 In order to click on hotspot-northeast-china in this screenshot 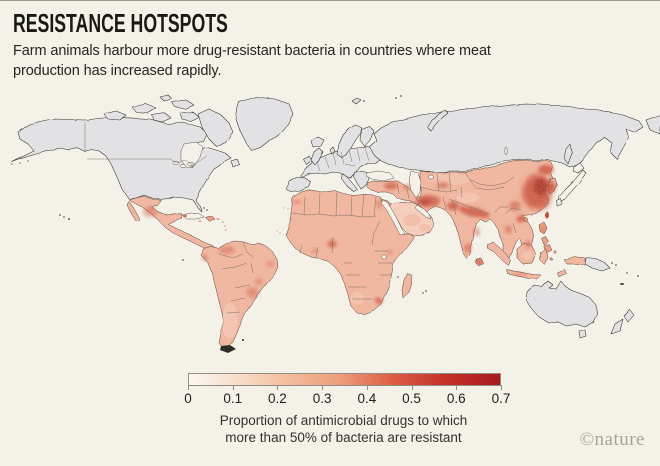, I will do `click(546, 170)`.